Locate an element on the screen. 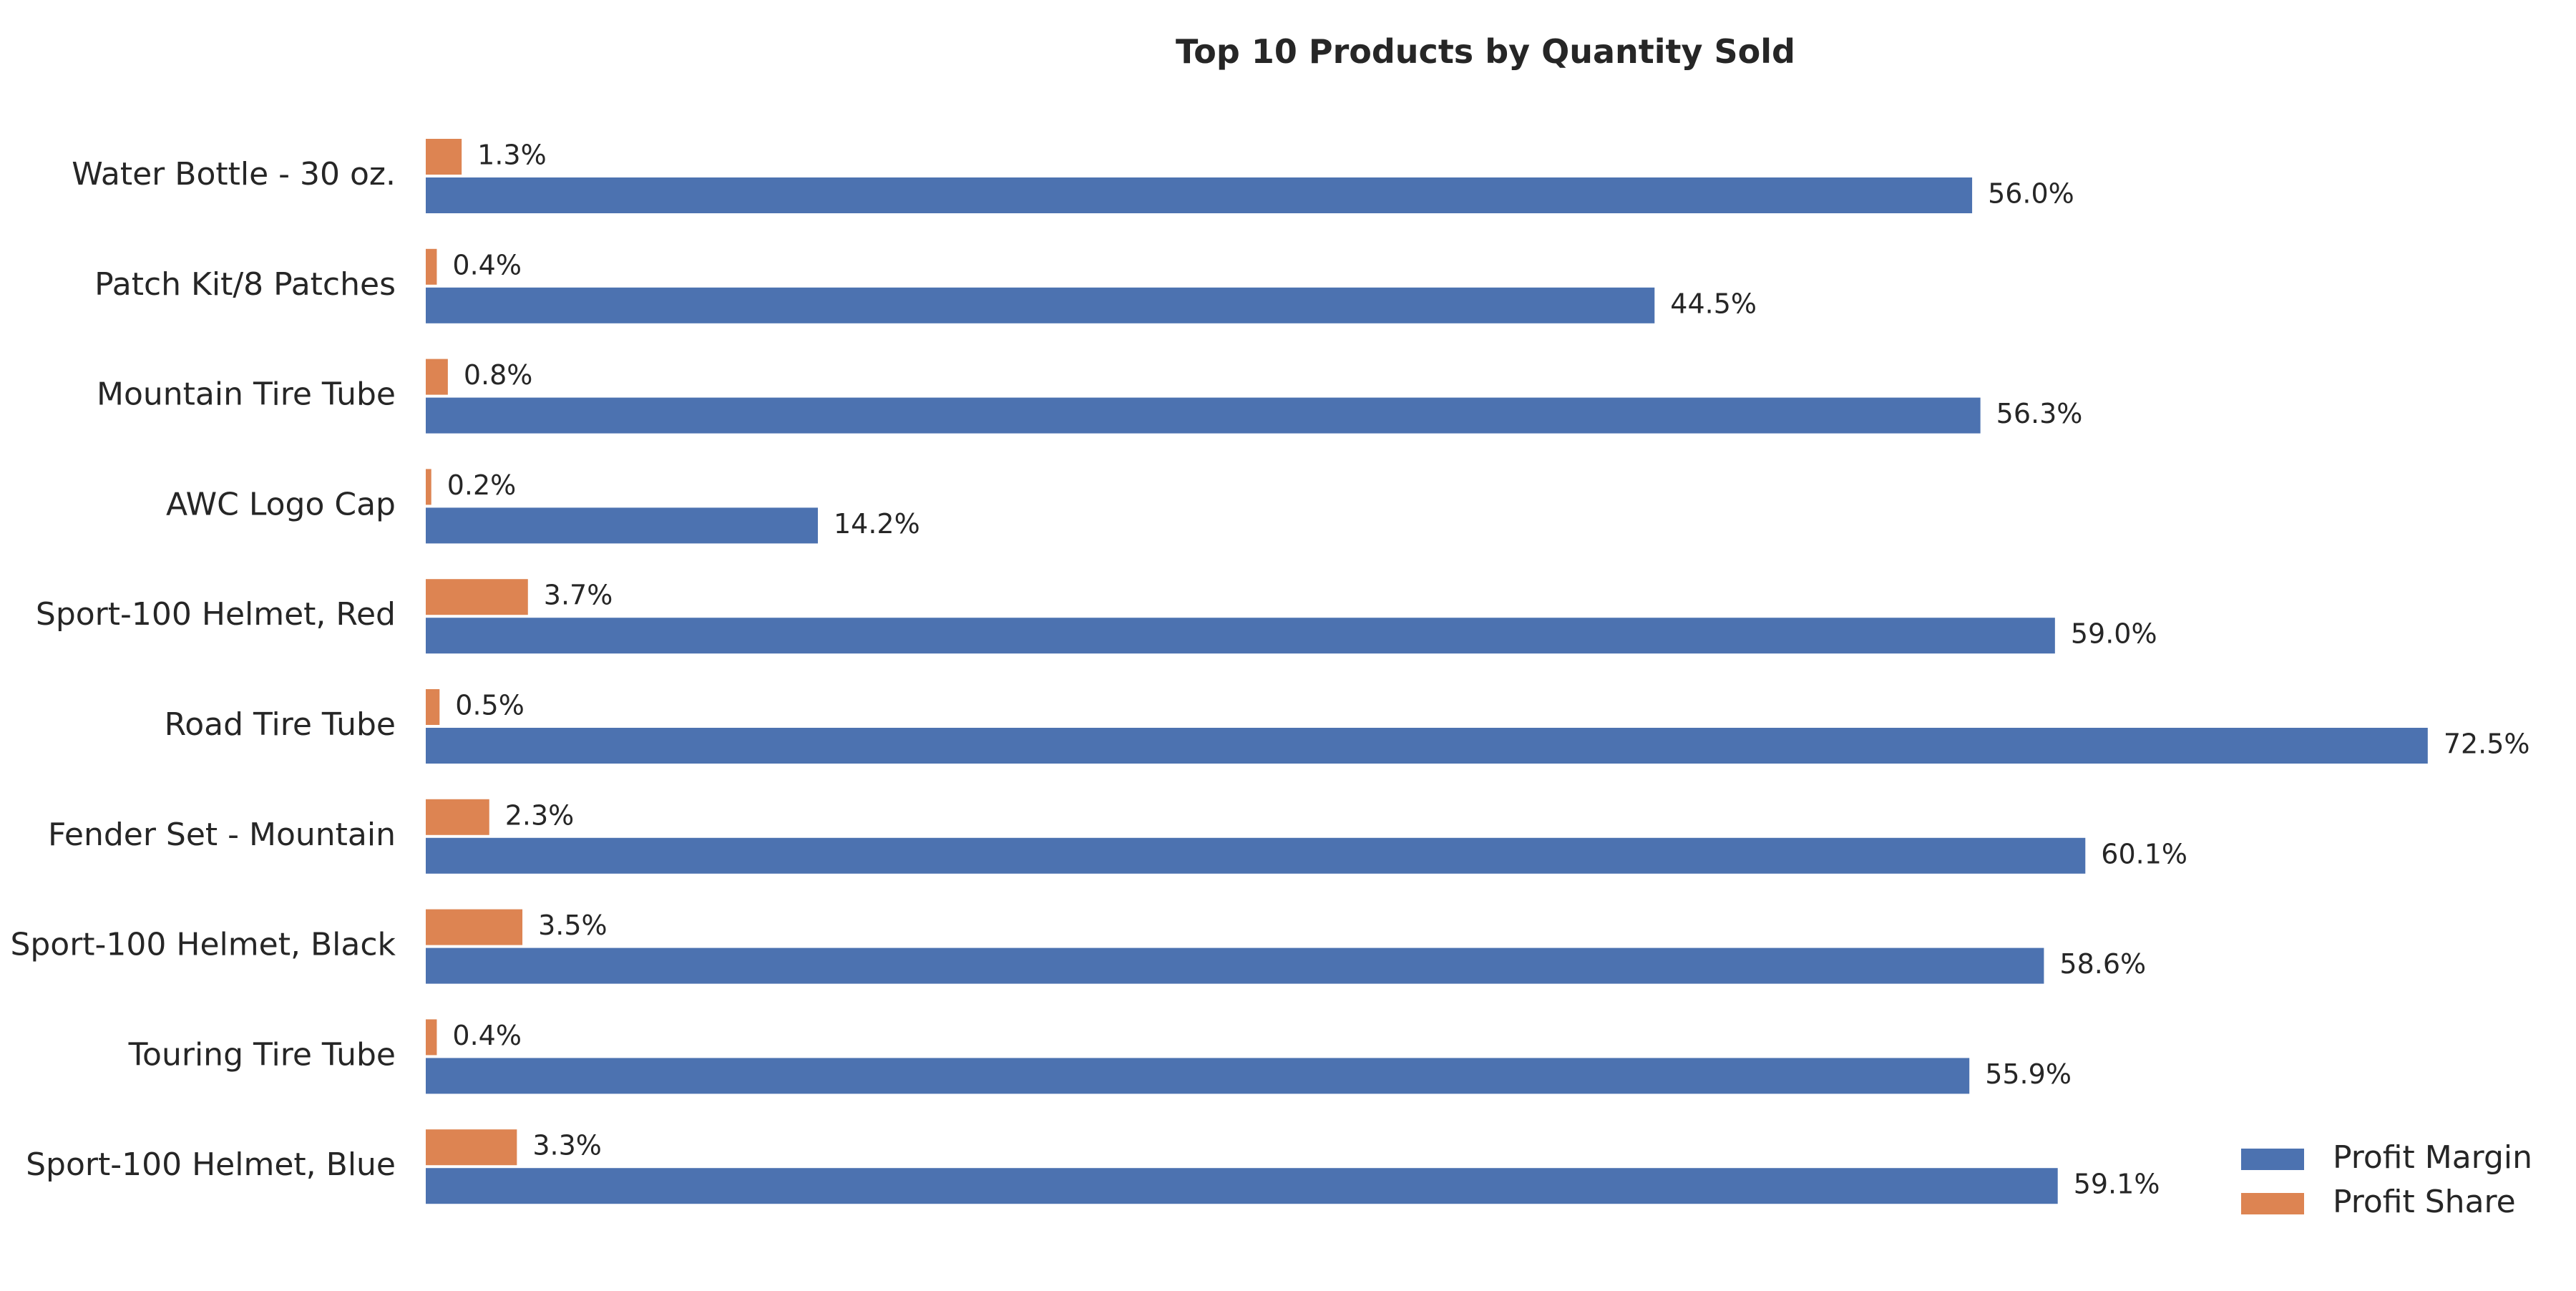 The height and width of the screenshot is (1291, 2576). category-label: Patch Kit/8 Patches is located at coordinates (245, 284).